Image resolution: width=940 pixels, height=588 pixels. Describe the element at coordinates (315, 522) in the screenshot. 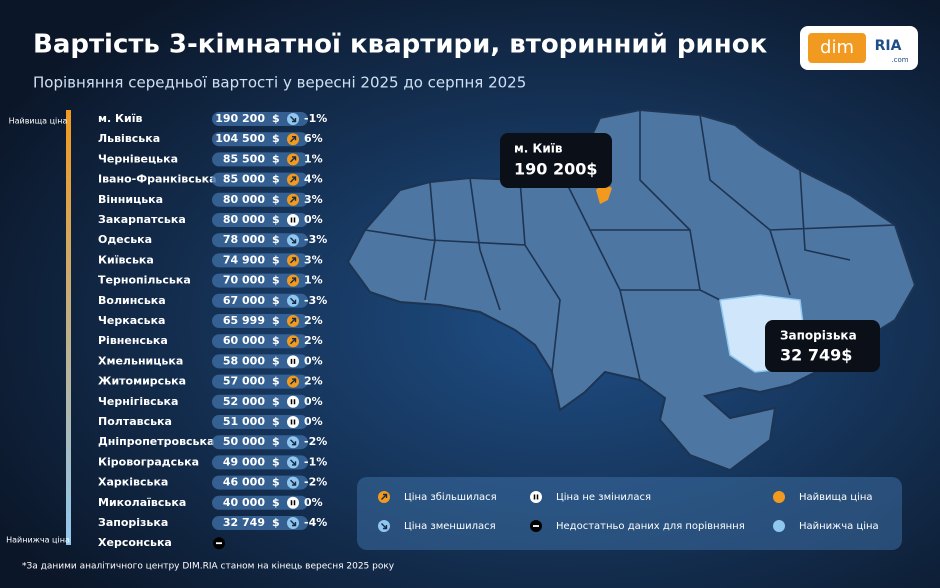

I see `change: -4%` at that location.